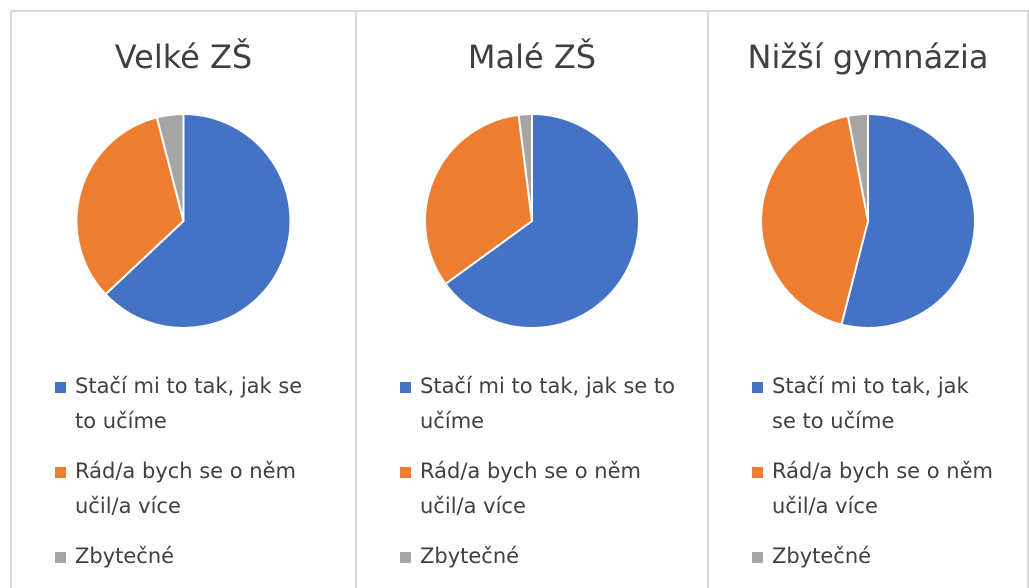 This screenshot has height=588, width=1029. What do you see at coordinates (183, 57) in the screenshot?
I see `chart-title: Velké ZŠ` at bounding box center [183, 57].